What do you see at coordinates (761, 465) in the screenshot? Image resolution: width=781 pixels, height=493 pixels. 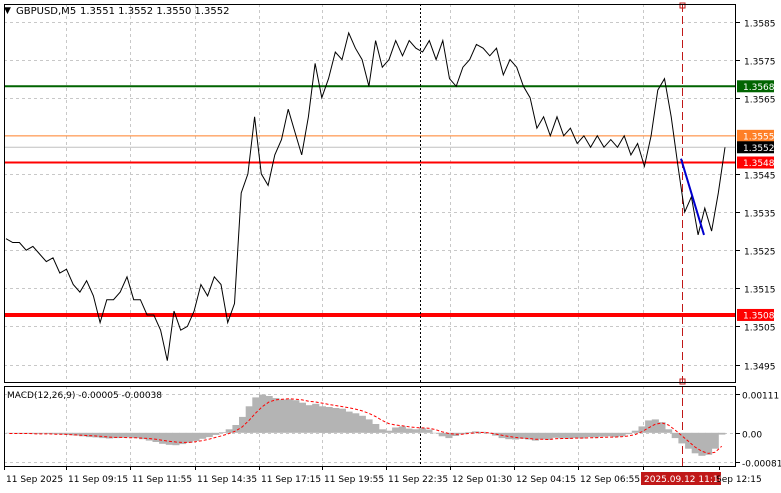 I see `macd-tick-label: -0.00081` at bounding box center [761, 465].